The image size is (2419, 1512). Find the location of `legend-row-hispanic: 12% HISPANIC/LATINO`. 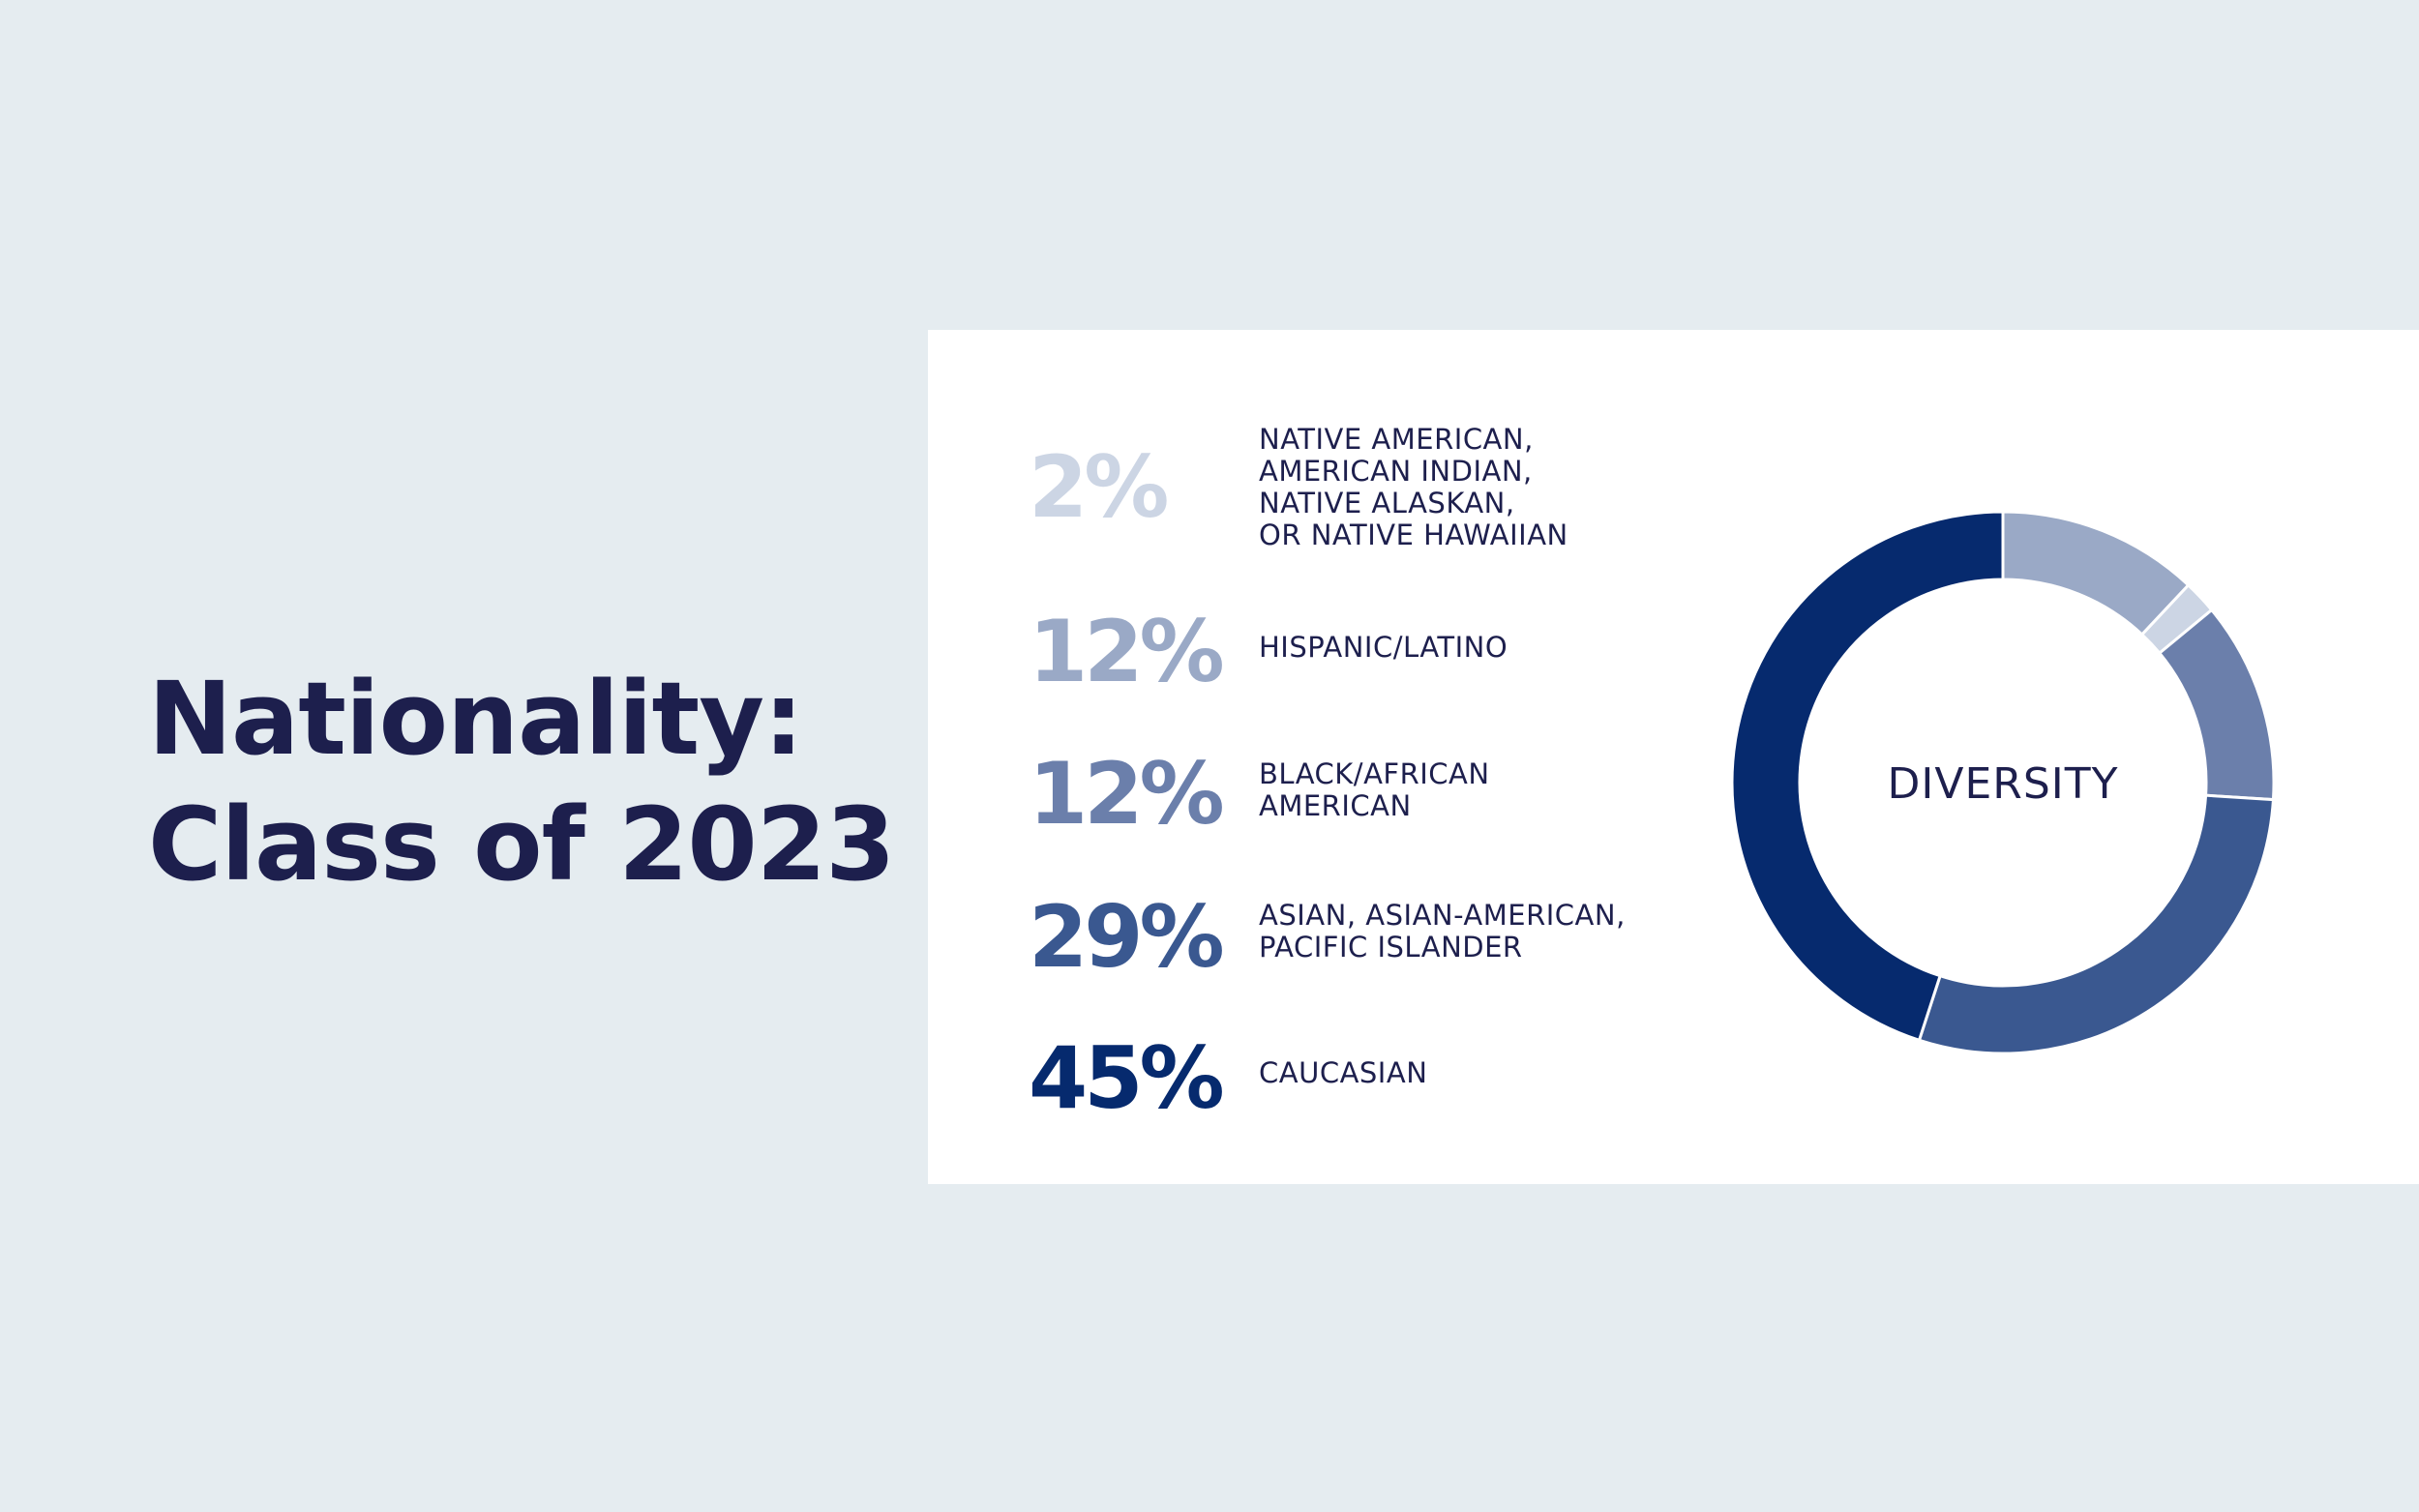

legend-row-hispanic: 12% HISPANIC/LATINO is located at coordinates (1397, 653).